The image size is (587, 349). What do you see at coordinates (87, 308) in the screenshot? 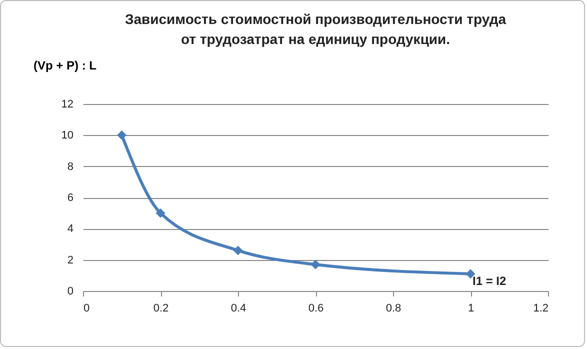
I see `x-tick-label: 0` at bounding box center [87, 308].